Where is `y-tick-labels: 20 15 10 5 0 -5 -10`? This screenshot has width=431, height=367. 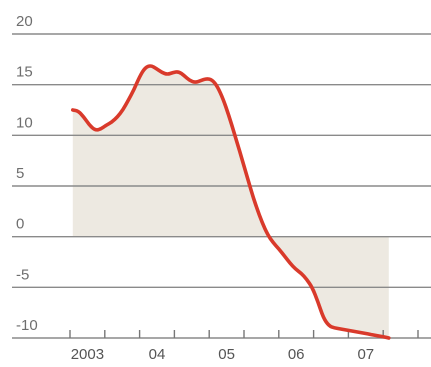
y-tick-labels: 20 15 10 5 0 -5 -10 is located at coordinates (27, 173).